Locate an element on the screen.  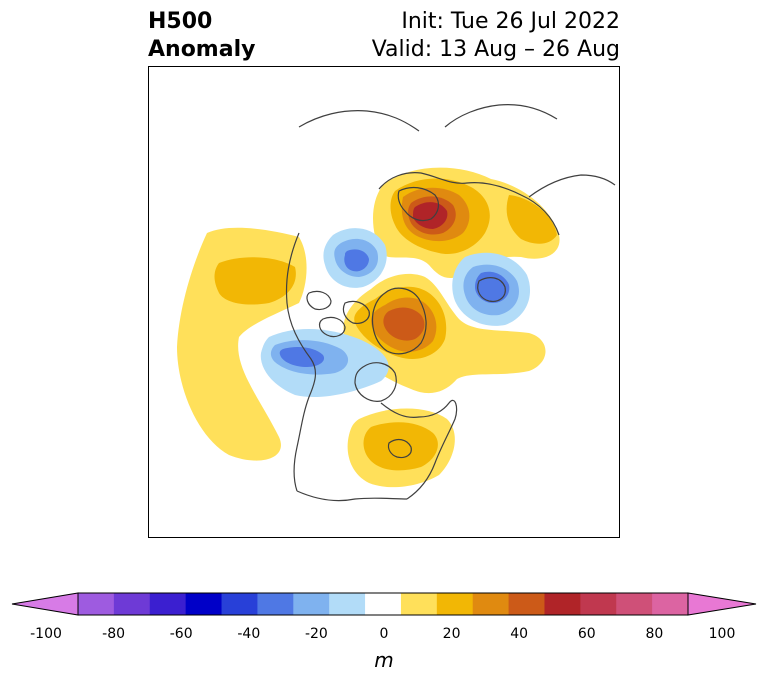
title-line-2: Anomaly is located at coordinates (202, 49).